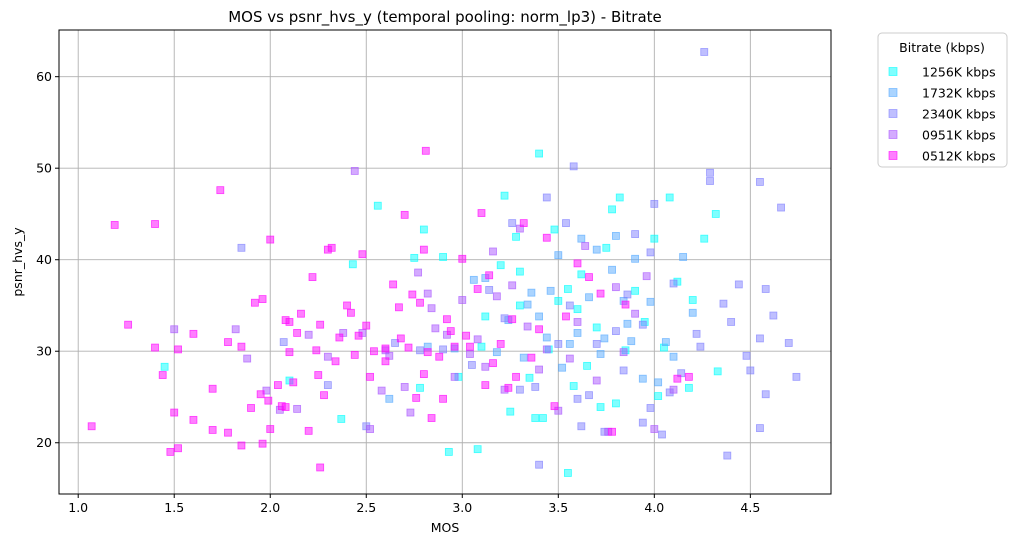 This screenshot has width=1019, height=545. Describe the element at coordinates (654, 507) in the screenshot. I see `x-tick-label: 4.0` at that location.